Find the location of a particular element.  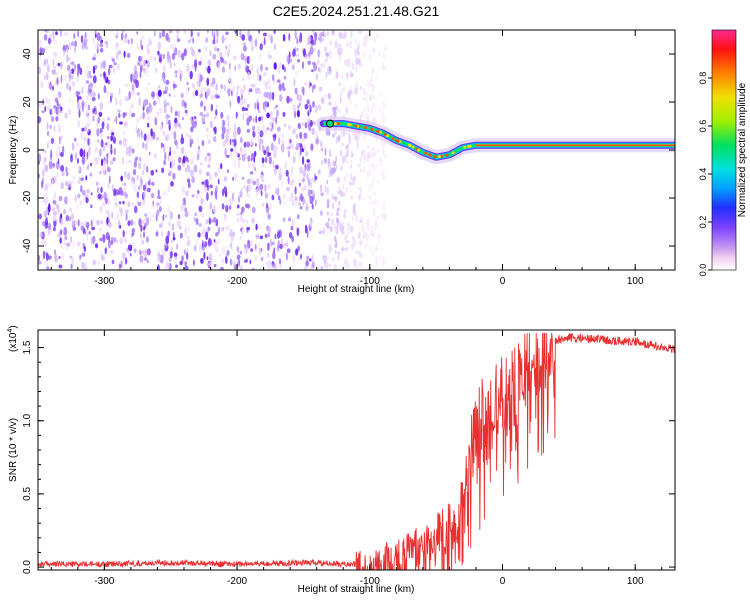

colorbar-tick-label: 0.0 is located at coordinates (703, 270).